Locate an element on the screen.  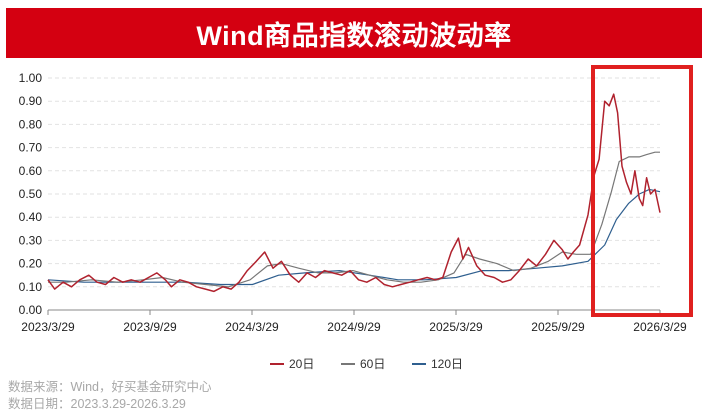
y-tick-label: 0.40 is located at coordinates (31, 217).